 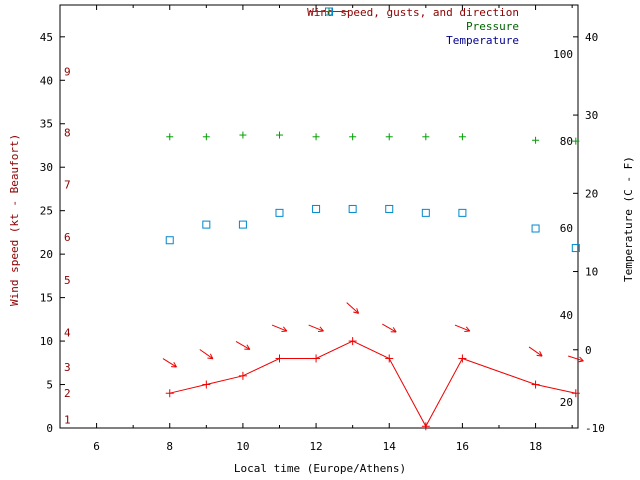 What do you see at coordinates (462, 446) in the screenshot?
I see `x-tick-label: 16` at bounding box center [462, 446].